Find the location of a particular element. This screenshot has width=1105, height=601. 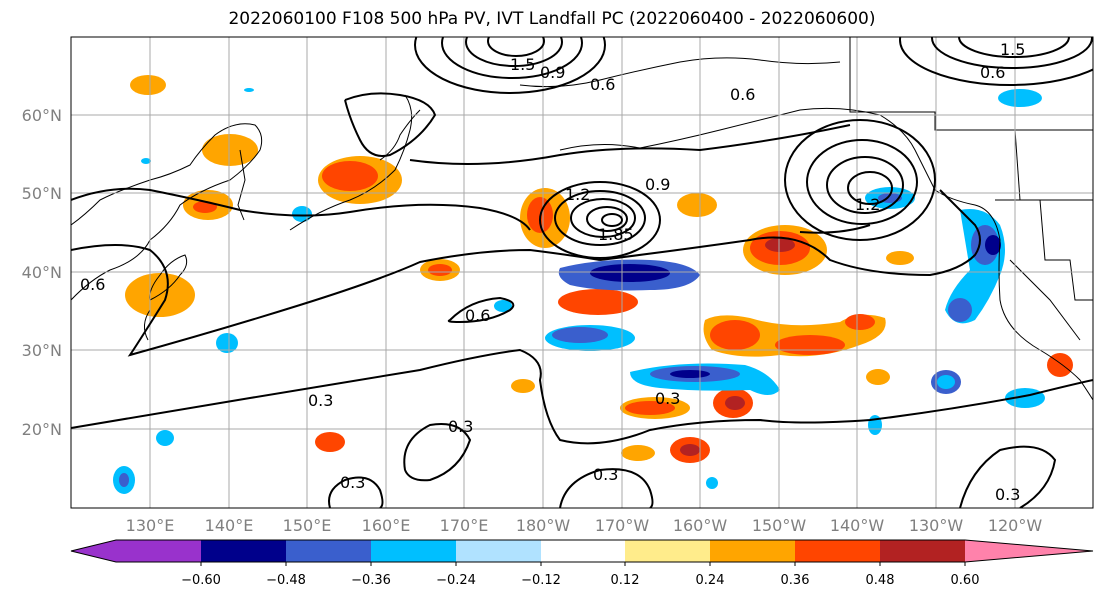

lon-label: 160°E is located at coordinates (386, 525).